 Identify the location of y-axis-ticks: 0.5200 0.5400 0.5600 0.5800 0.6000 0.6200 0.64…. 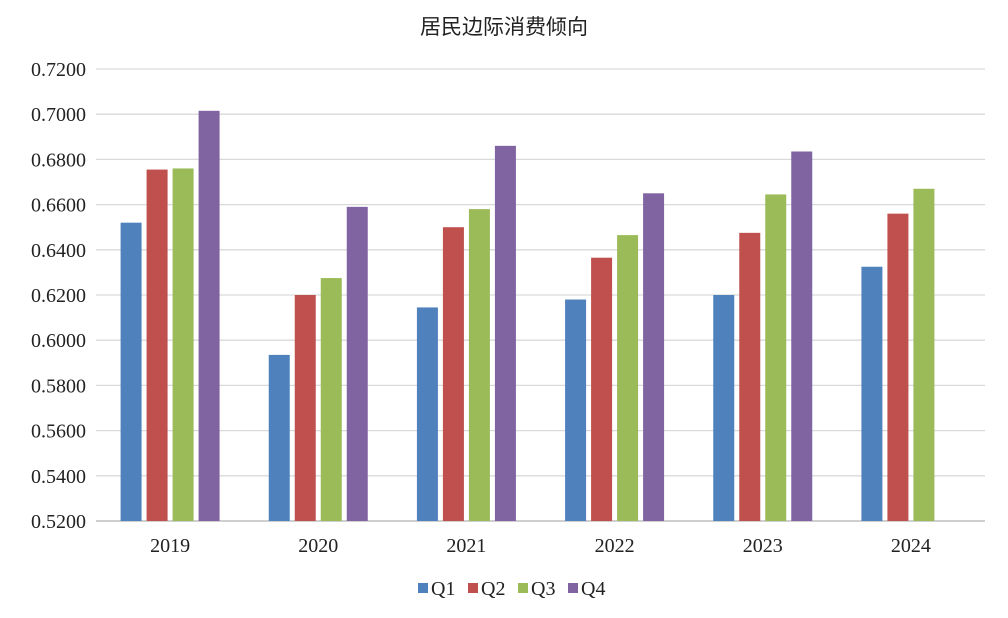
(58, 296).